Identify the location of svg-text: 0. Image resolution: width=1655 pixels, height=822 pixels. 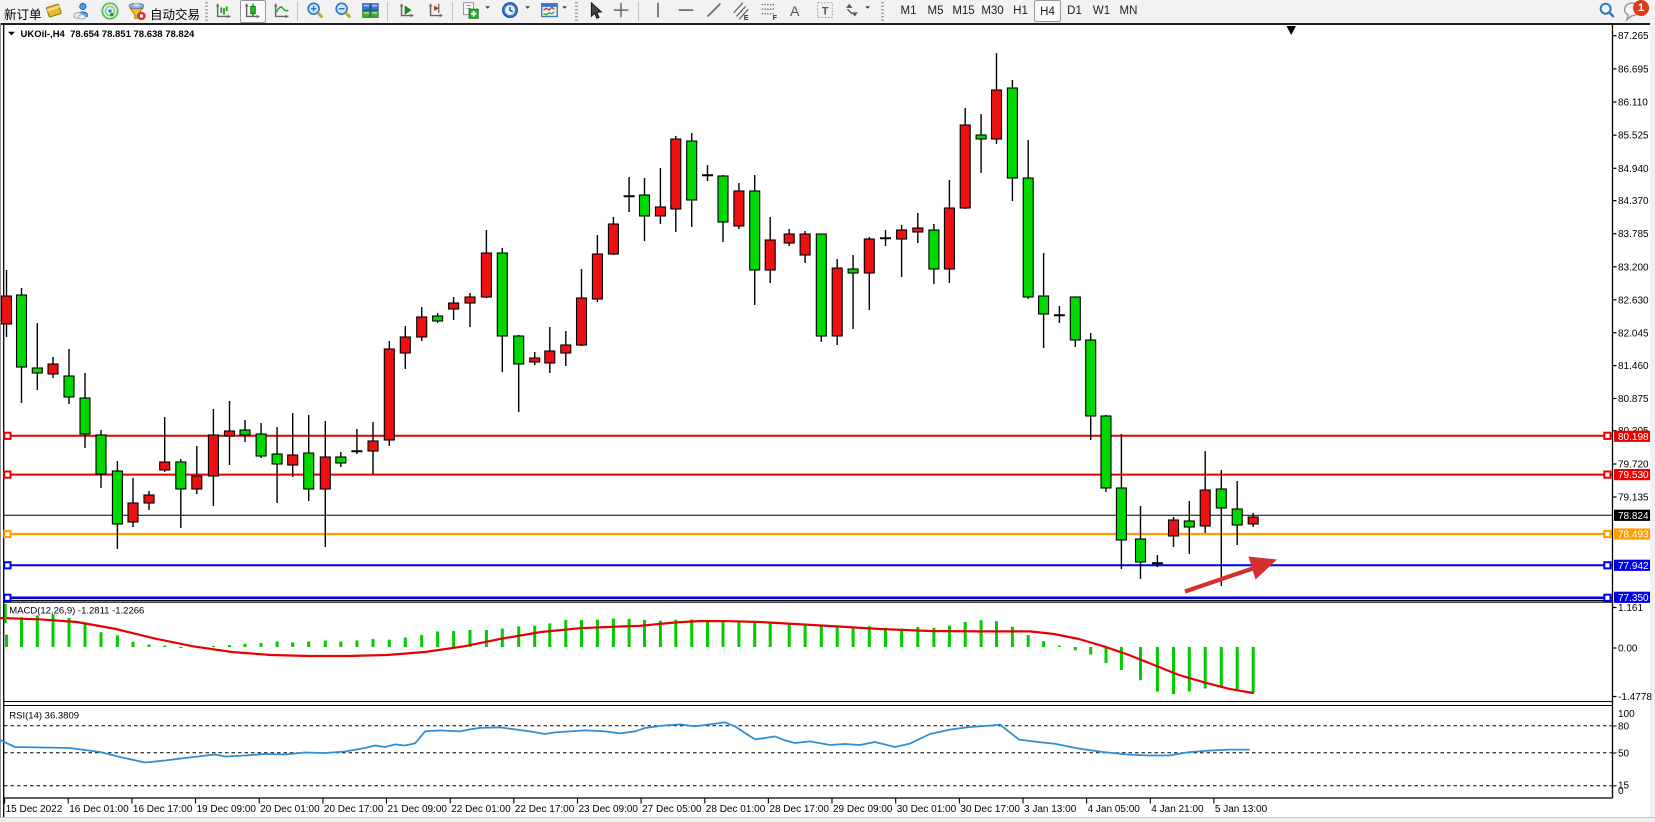
(1621, 791).